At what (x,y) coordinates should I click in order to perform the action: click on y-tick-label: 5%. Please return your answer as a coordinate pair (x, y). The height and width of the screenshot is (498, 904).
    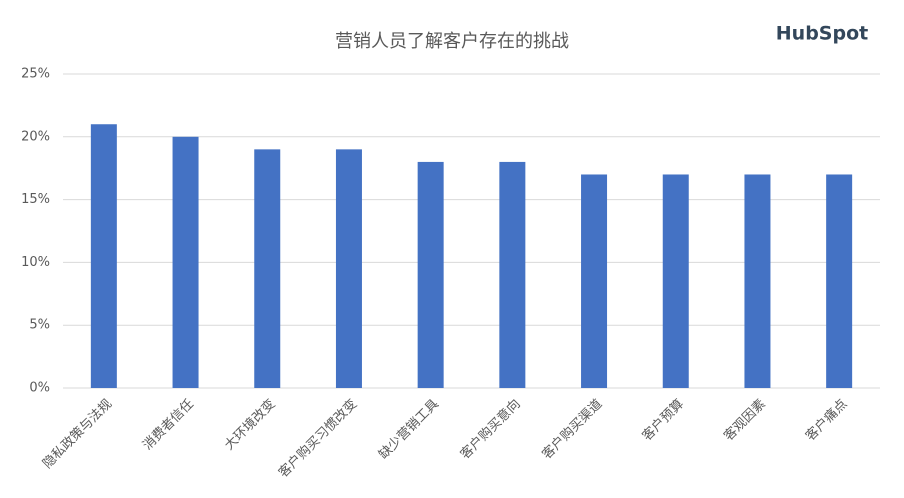
    Looking at the image, I should click on (39, 325).